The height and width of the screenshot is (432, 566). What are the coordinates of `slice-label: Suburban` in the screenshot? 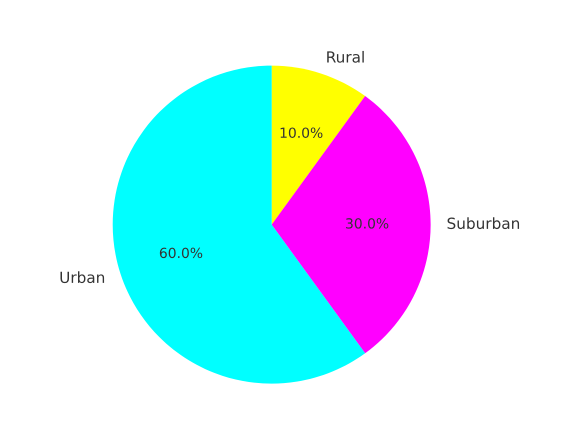 It's located at (484, 223).